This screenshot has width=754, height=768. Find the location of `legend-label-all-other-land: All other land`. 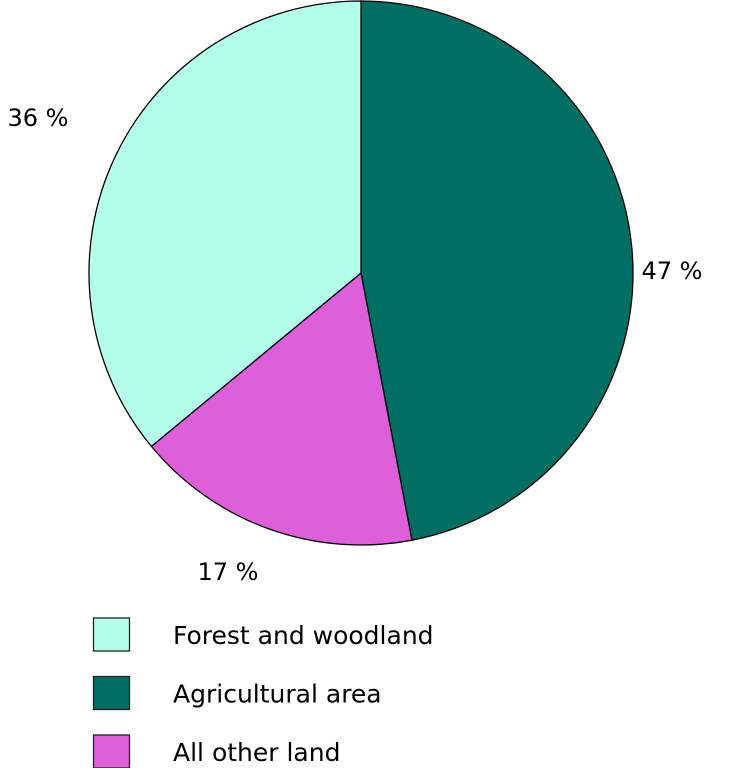

legend-label-all-other-land: All other land is located at coordinates (256, 752).